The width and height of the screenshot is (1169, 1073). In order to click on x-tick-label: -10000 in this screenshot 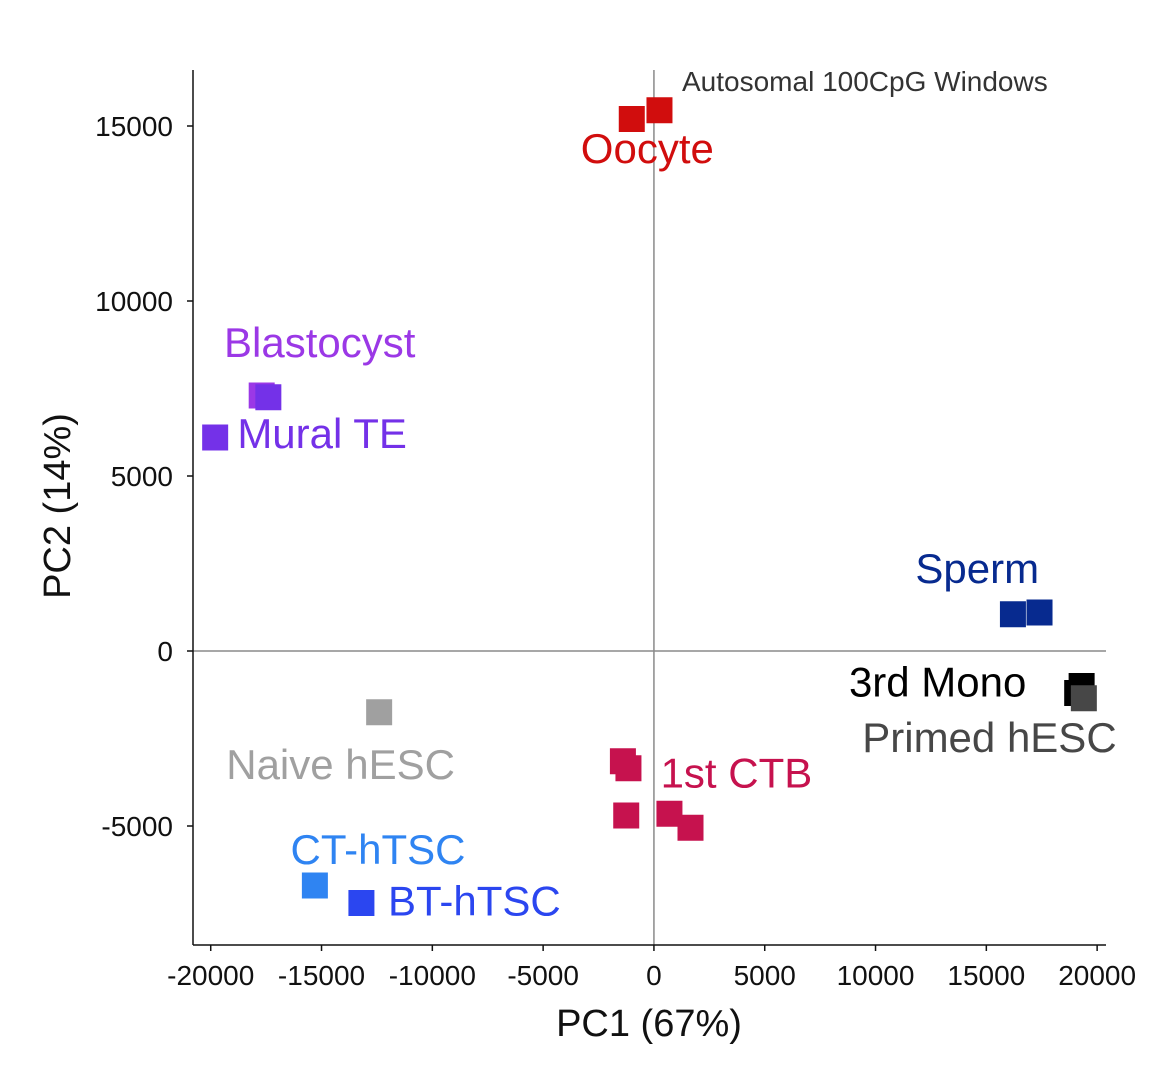, I will do `click(432, 975)`.